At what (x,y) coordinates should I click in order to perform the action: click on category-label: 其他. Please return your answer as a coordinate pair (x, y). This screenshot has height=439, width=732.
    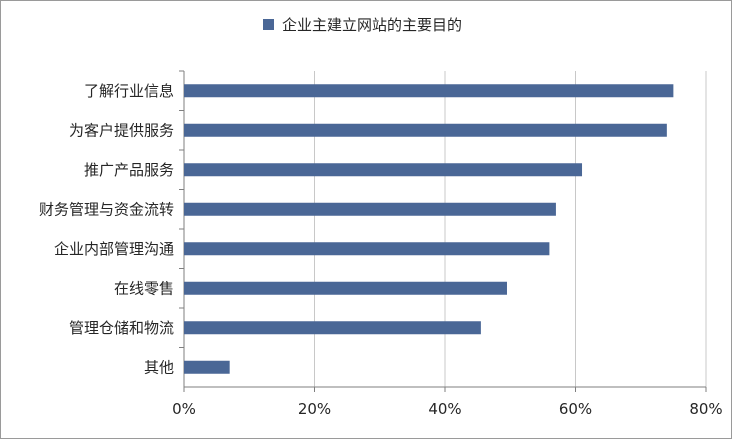
    Looking at the image, I should click on (159, 367).